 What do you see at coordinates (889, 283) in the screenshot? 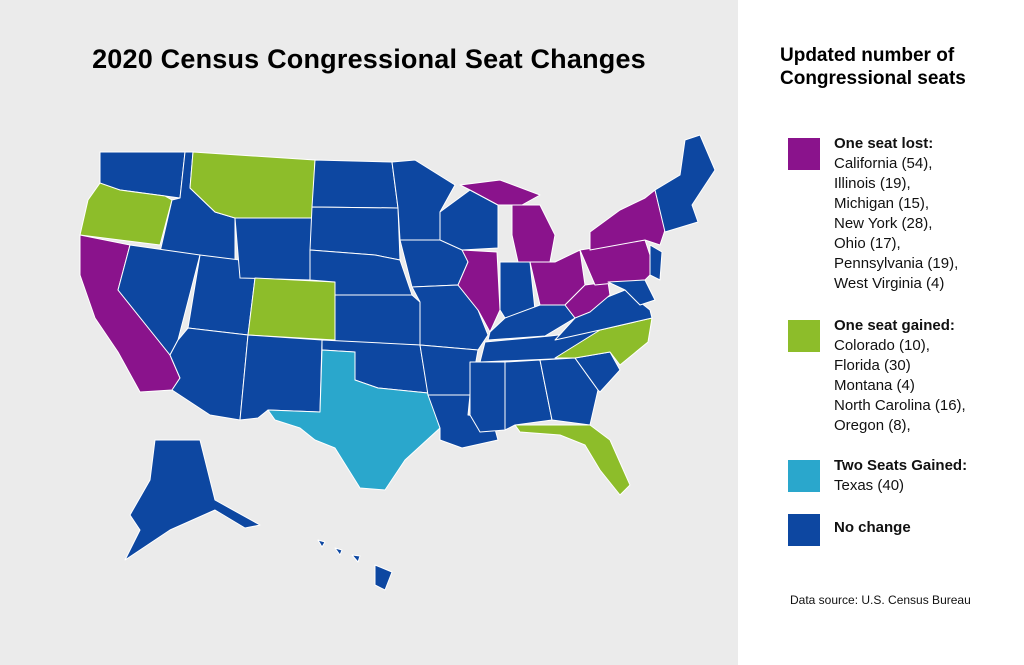
I see `legend-state: West Virginia (4)` at bounding box center [889, 283].